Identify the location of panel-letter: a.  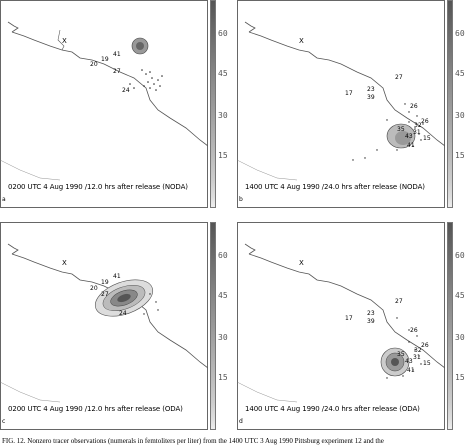
(4, 199).